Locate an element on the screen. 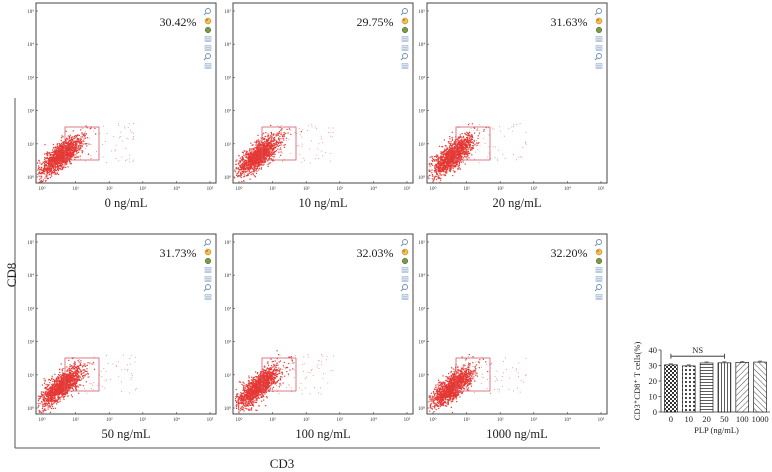 The height and width of the screenshot is (472, 772). panel-condition-label: 50 ng/mL is located at coordinates (126, 434).